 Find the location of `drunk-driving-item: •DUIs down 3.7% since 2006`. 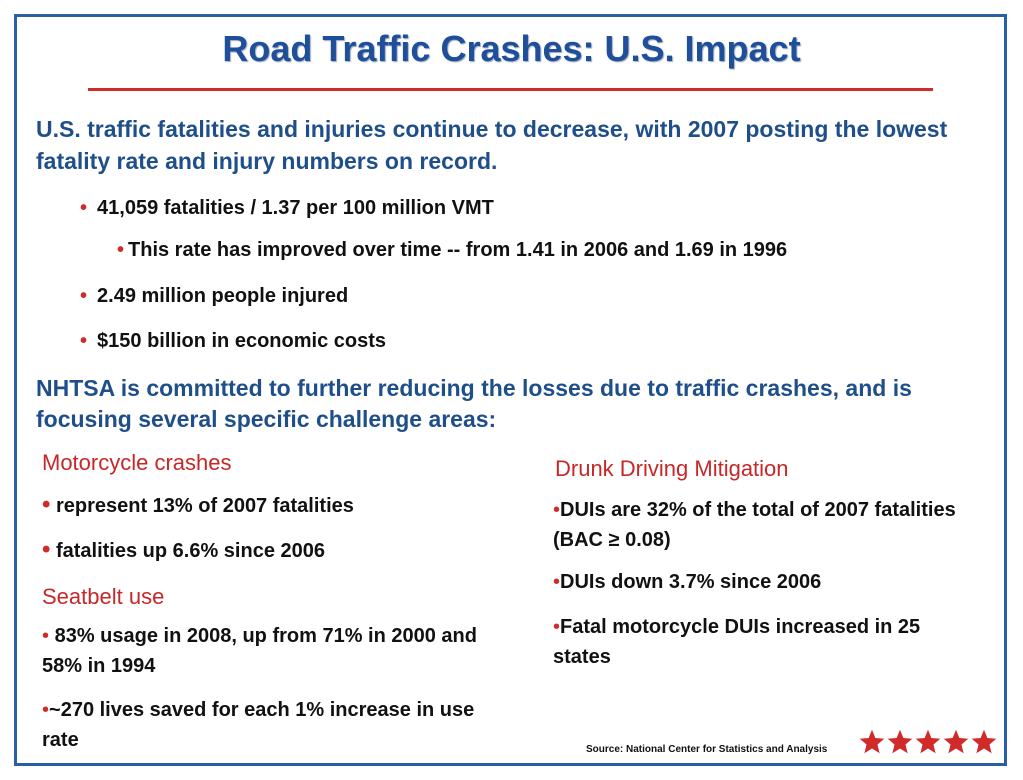

drunk-driving-item: •DUIs down 3.7% since 2006 is located at coordinates (763, 582).